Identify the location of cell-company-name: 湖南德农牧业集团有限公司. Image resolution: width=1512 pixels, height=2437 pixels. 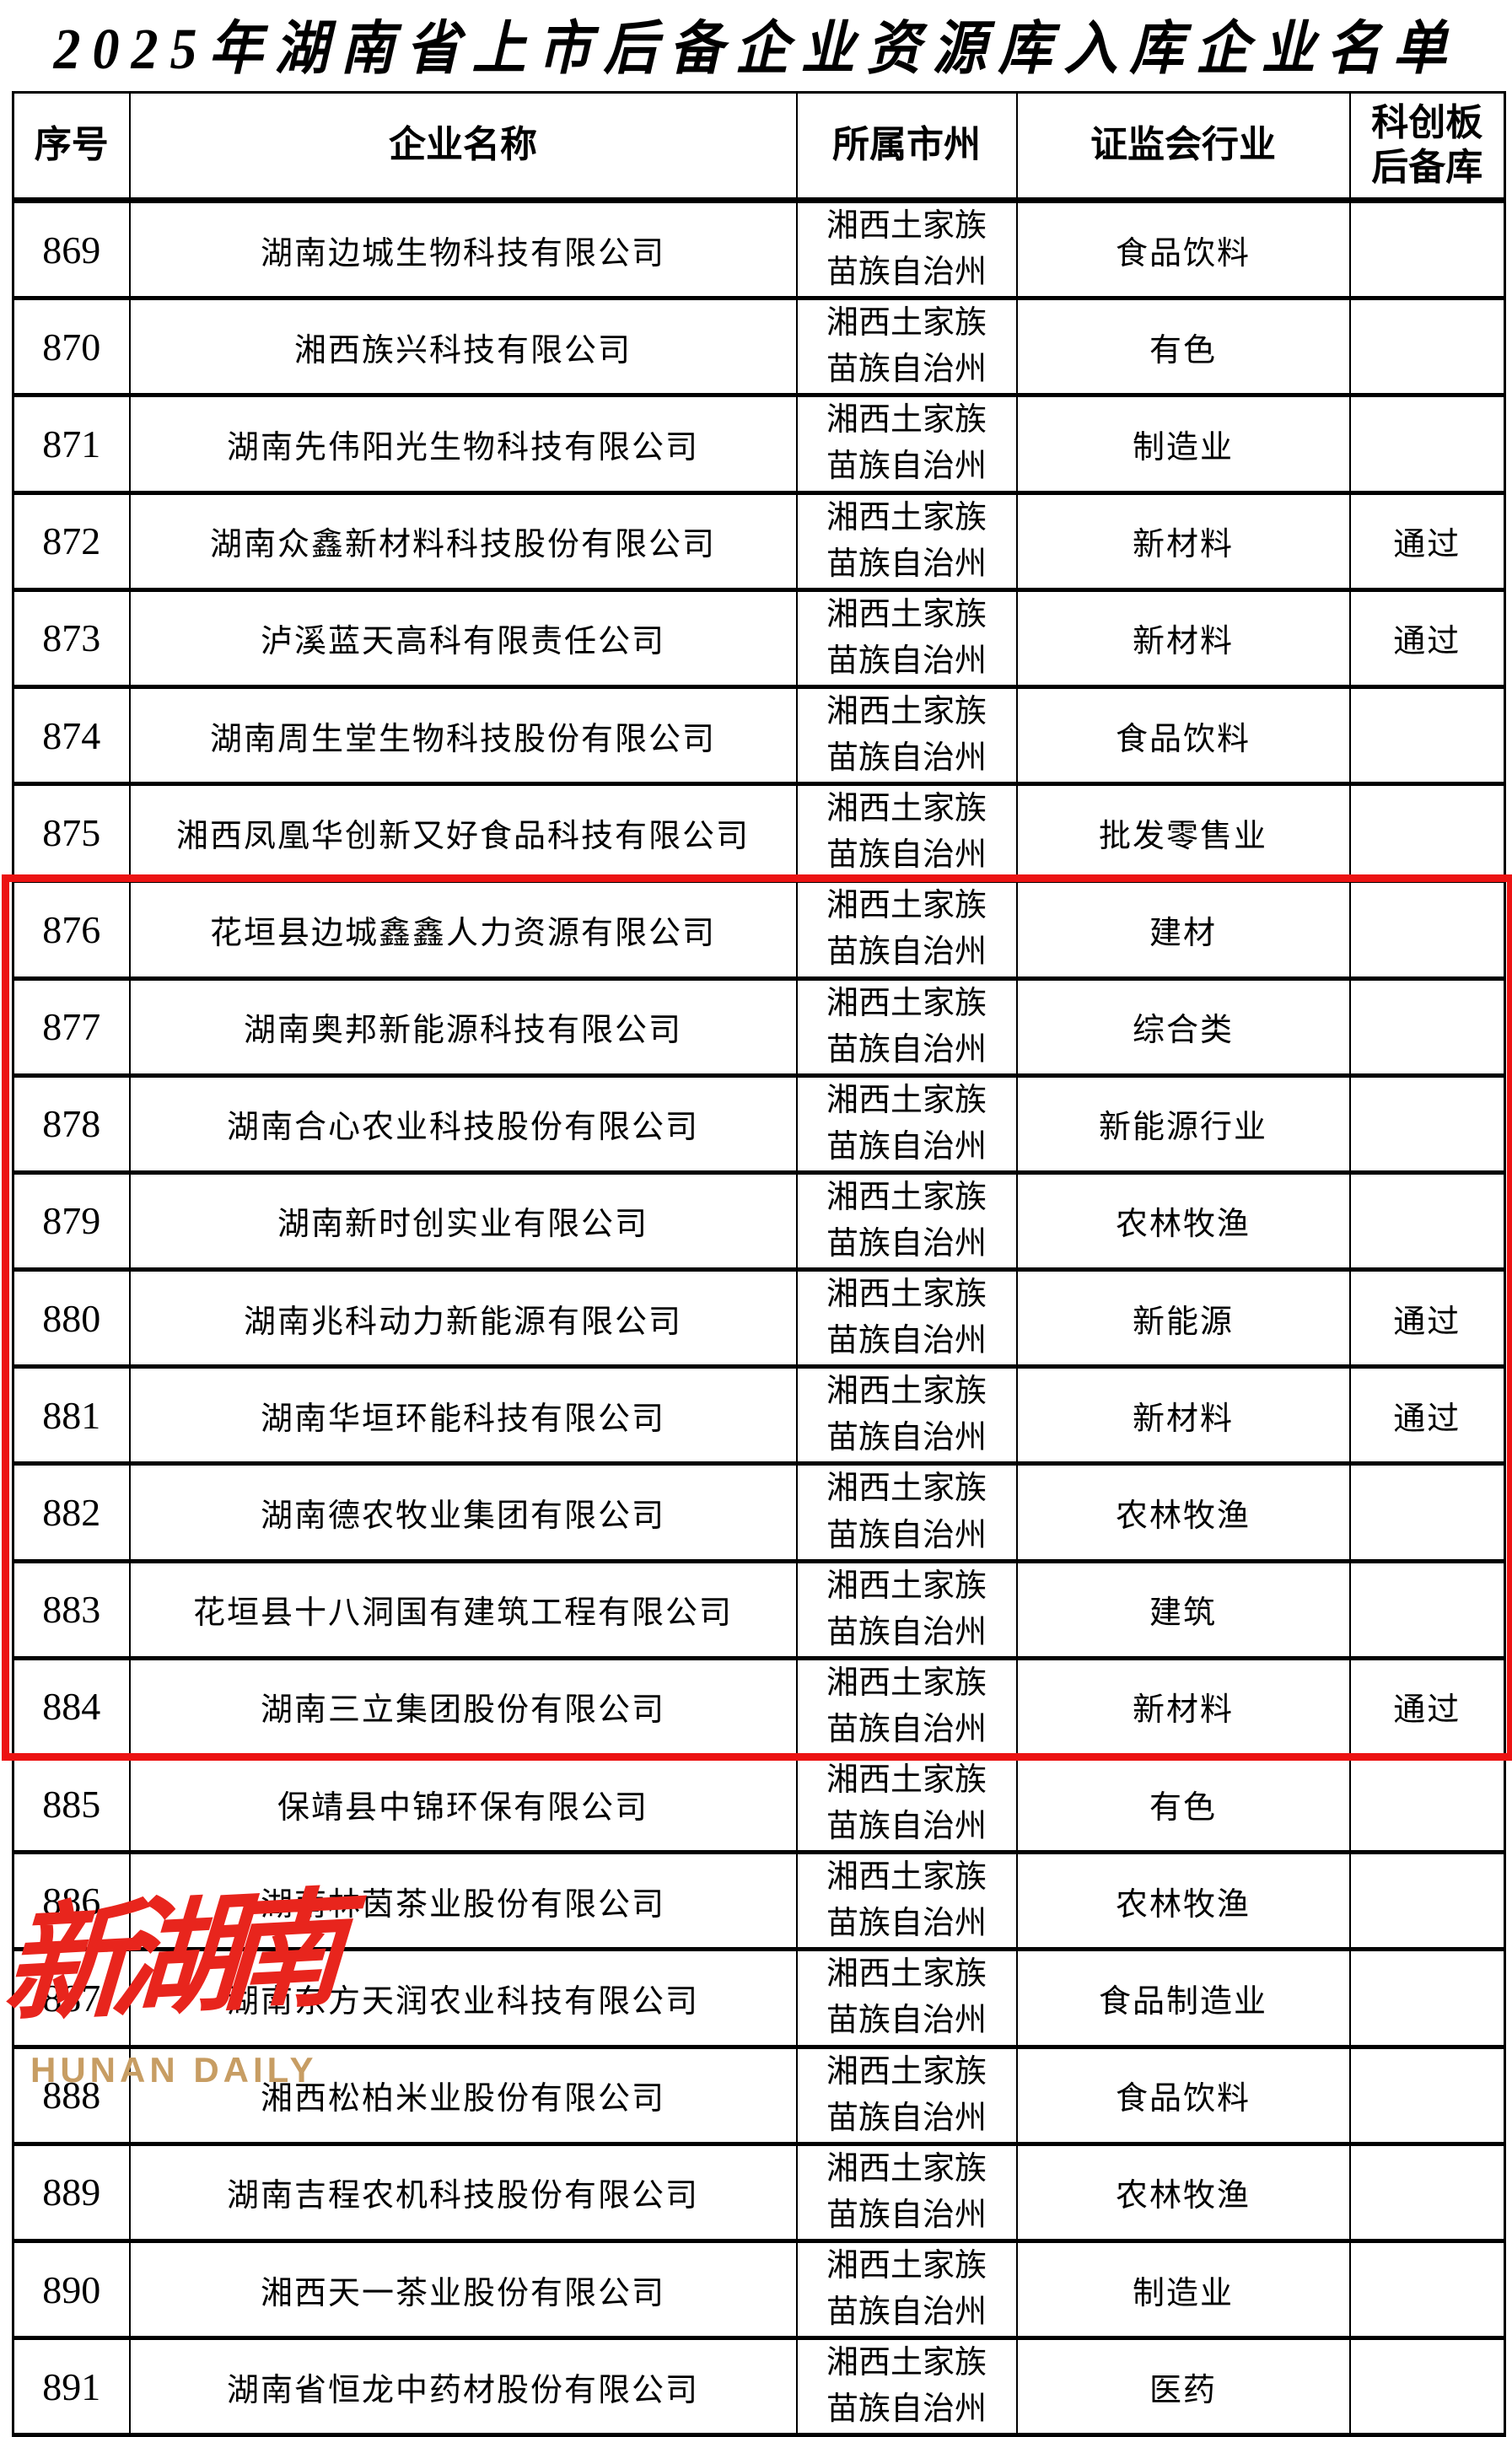
(463, 1512).